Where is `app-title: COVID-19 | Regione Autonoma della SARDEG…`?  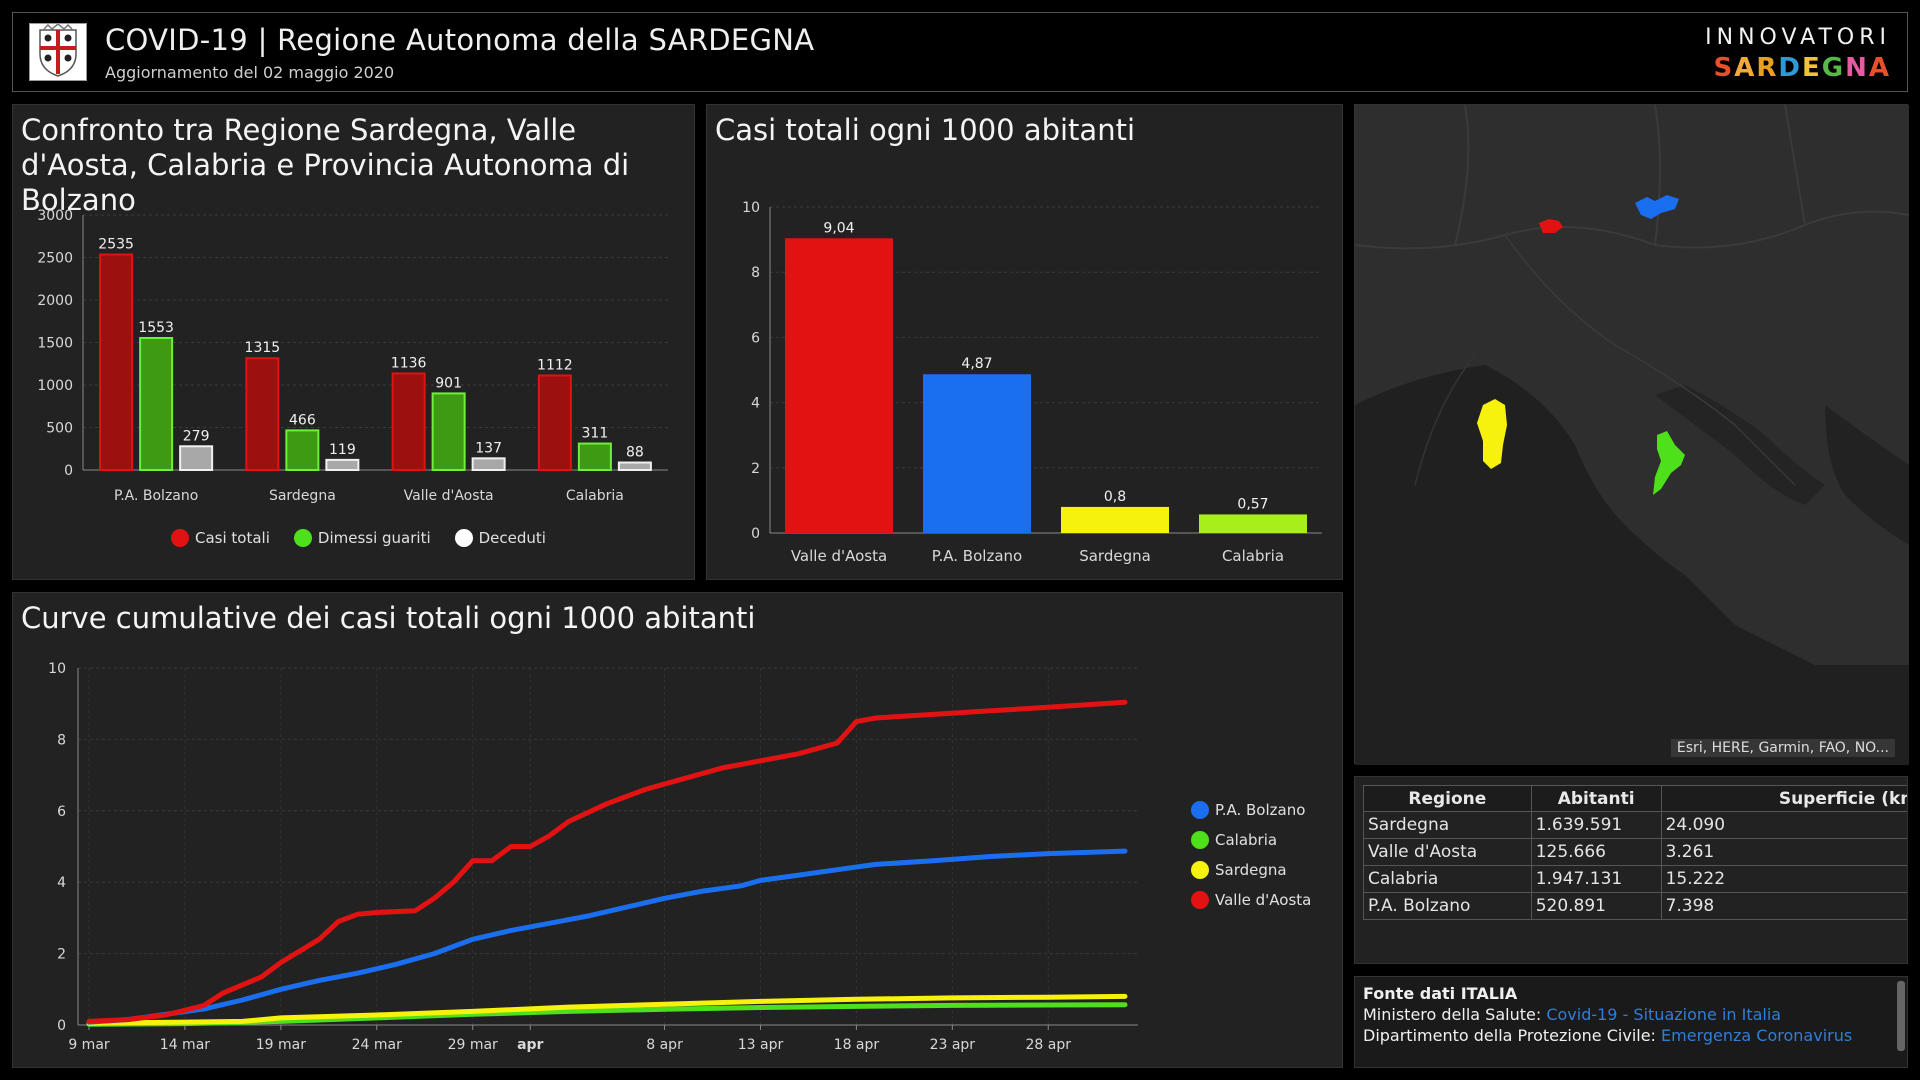 app-title: COVID-19 | Regione Autonoma della SARDEG… is located at coordinates (460, 40).